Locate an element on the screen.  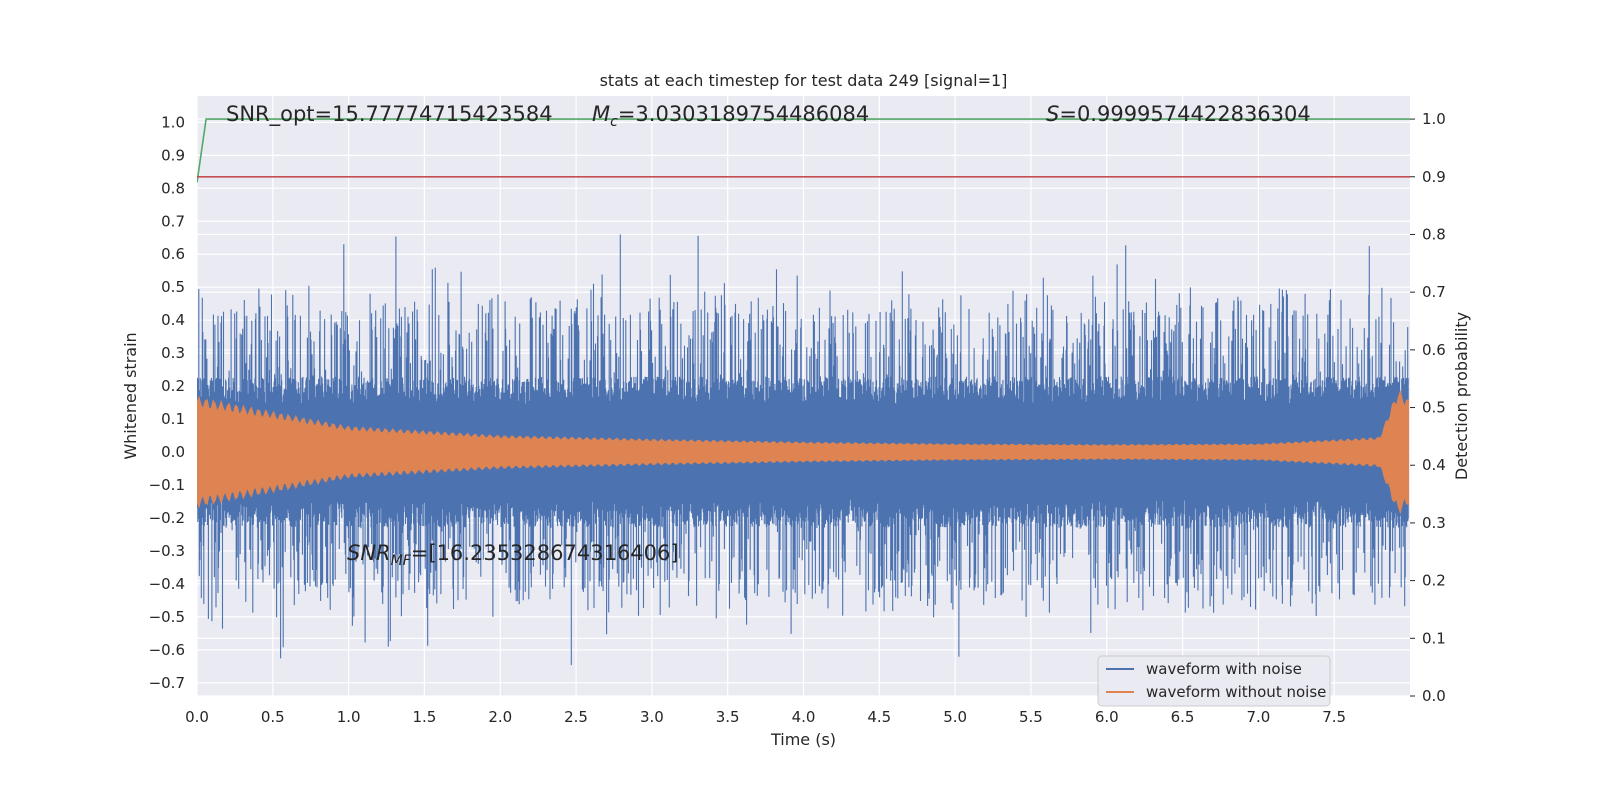
legend-label-noise: waveform with noise is located at coordinates (1224, 669).